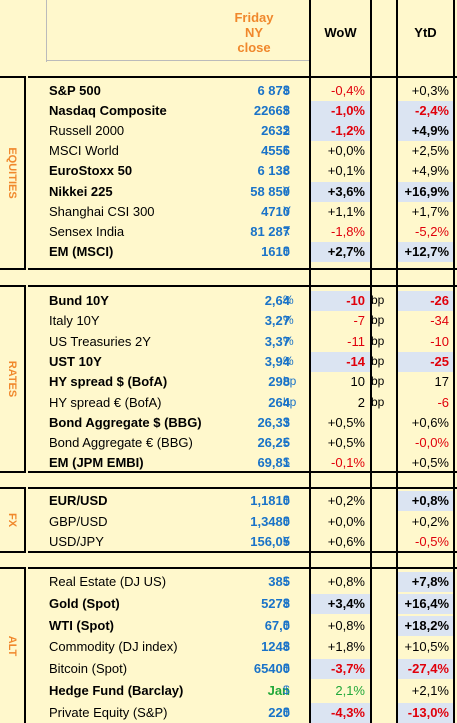 The image size is (457, 723). What do you see at coordinates (228, 382) in the screenshot?
I see `table-row: HY spread $ (BofA) 298 bp 10 bp 17` at bounding box center [228, 382].